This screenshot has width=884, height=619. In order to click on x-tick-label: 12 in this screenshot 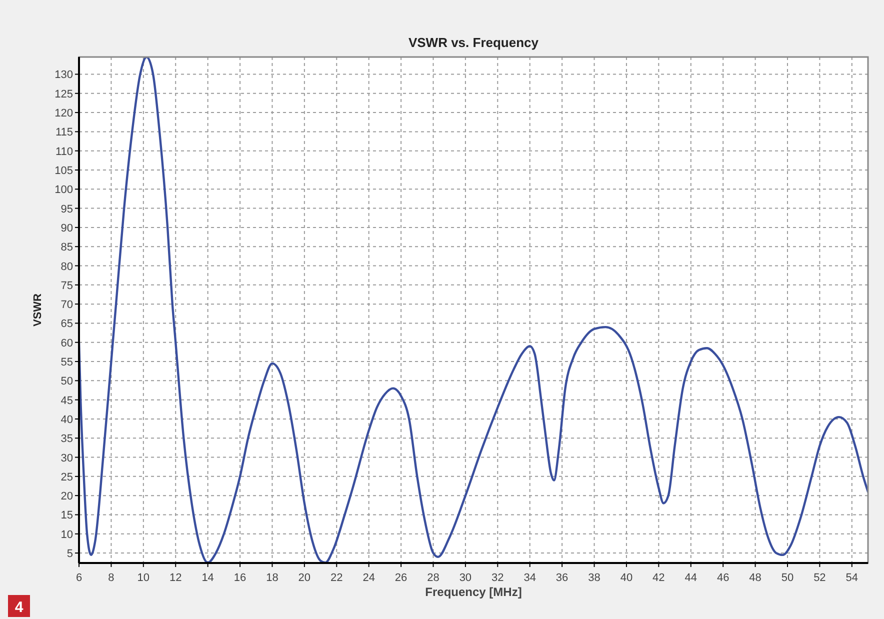, I will do `click(175, 578)`.